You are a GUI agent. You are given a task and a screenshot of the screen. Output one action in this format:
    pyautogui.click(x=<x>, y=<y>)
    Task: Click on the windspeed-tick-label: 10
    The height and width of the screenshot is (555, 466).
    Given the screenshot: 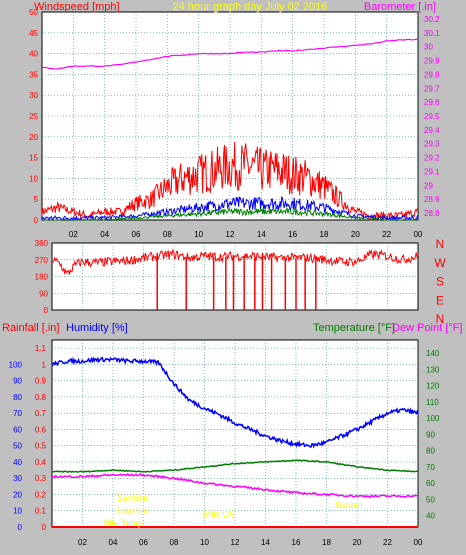 What is the action you would take?
    pyautogui.click(x=33, y=178)
    